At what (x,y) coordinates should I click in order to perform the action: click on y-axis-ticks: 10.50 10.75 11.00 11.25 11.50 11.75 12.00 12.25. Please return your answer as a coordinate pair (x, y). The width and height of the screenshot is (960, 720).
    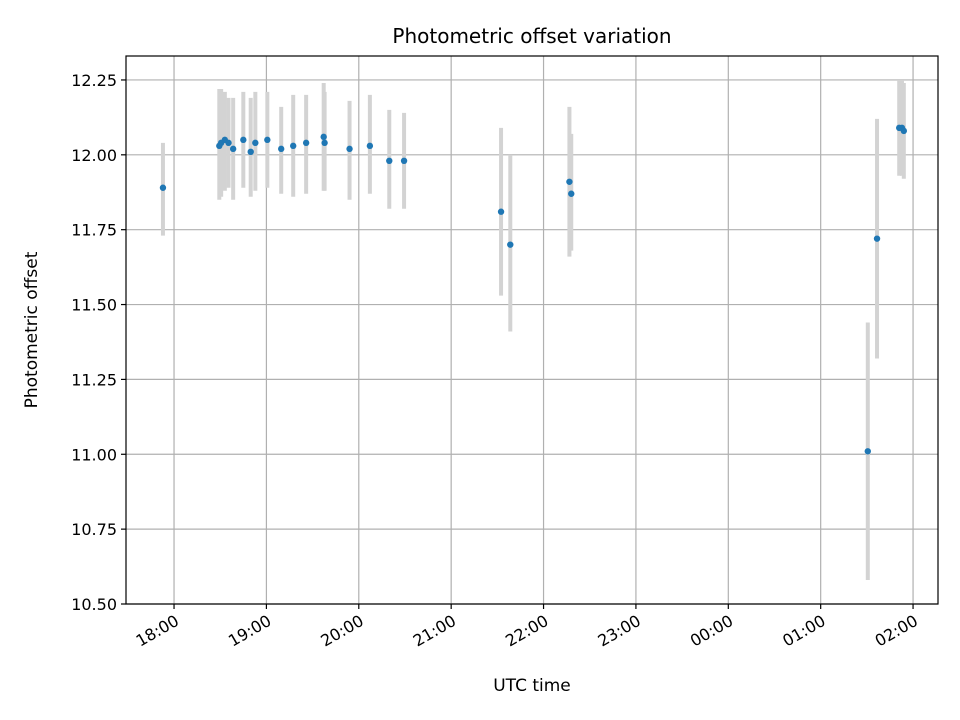
    Looking at the image, I should click on (98, 342).